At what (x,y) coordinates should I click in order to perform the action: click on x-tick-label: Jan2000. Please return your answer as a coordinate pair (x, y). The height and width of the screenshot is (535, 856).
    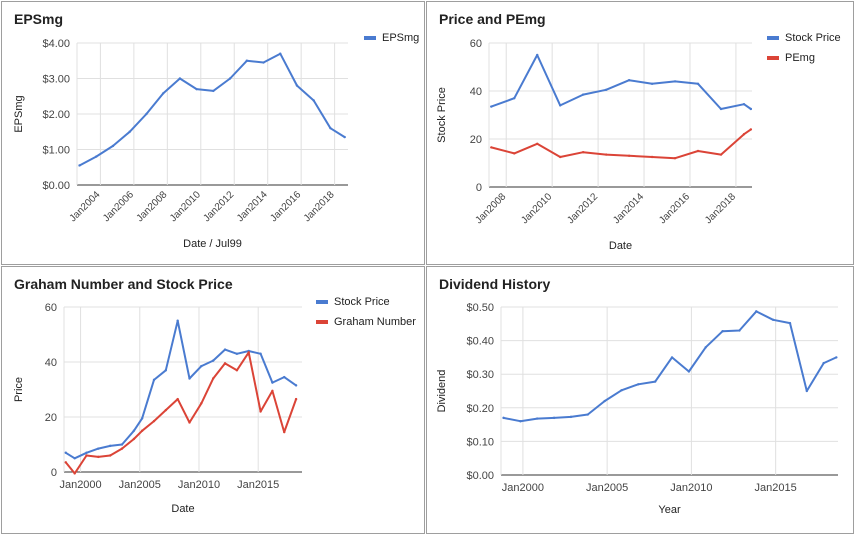
    Looking at the image, I should click on (523, 488).